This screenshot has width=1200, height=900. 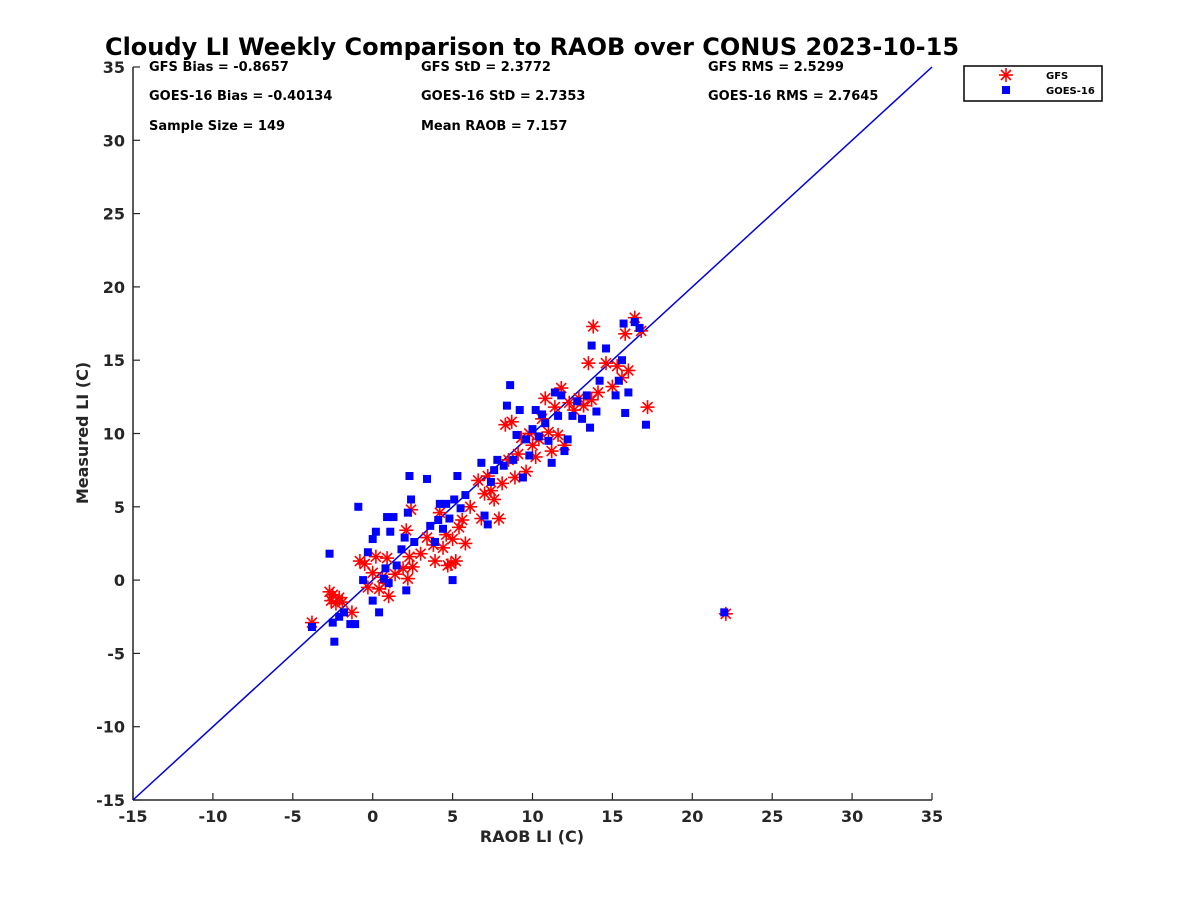 What do you see at coordinates (692, 816) in the screenshot?
I see `x-tick-label: 20` at bounding box center [692, 816].